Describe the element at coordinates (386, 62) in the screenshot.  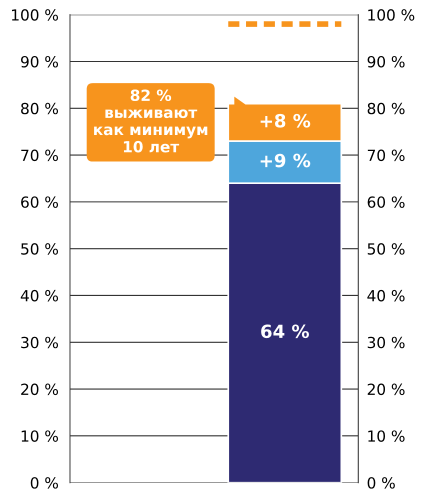
I see `y2-tick-label: 90 %` at that location.